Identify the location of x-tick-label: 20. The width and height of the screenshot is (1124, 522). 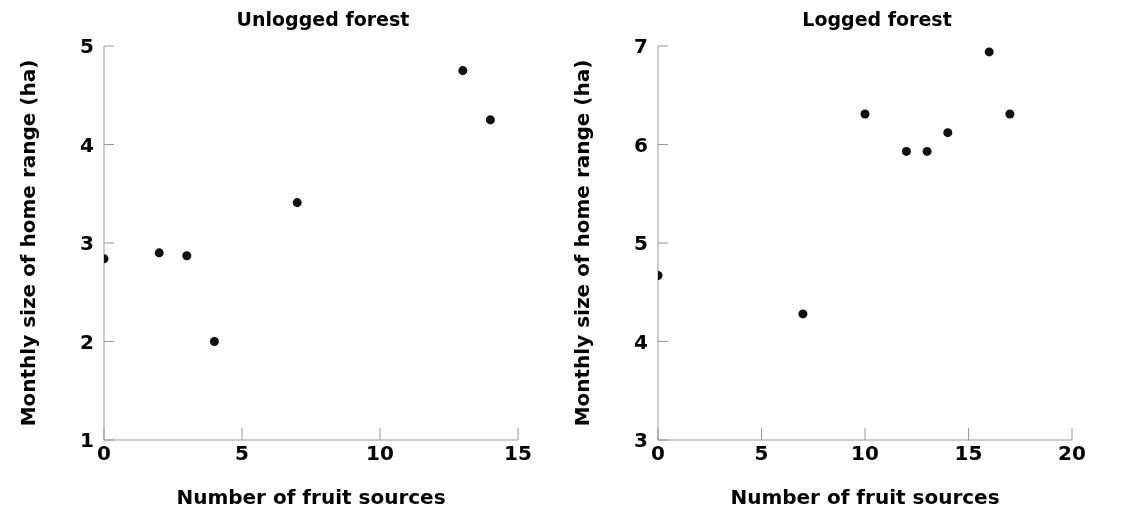
(1072, 453).